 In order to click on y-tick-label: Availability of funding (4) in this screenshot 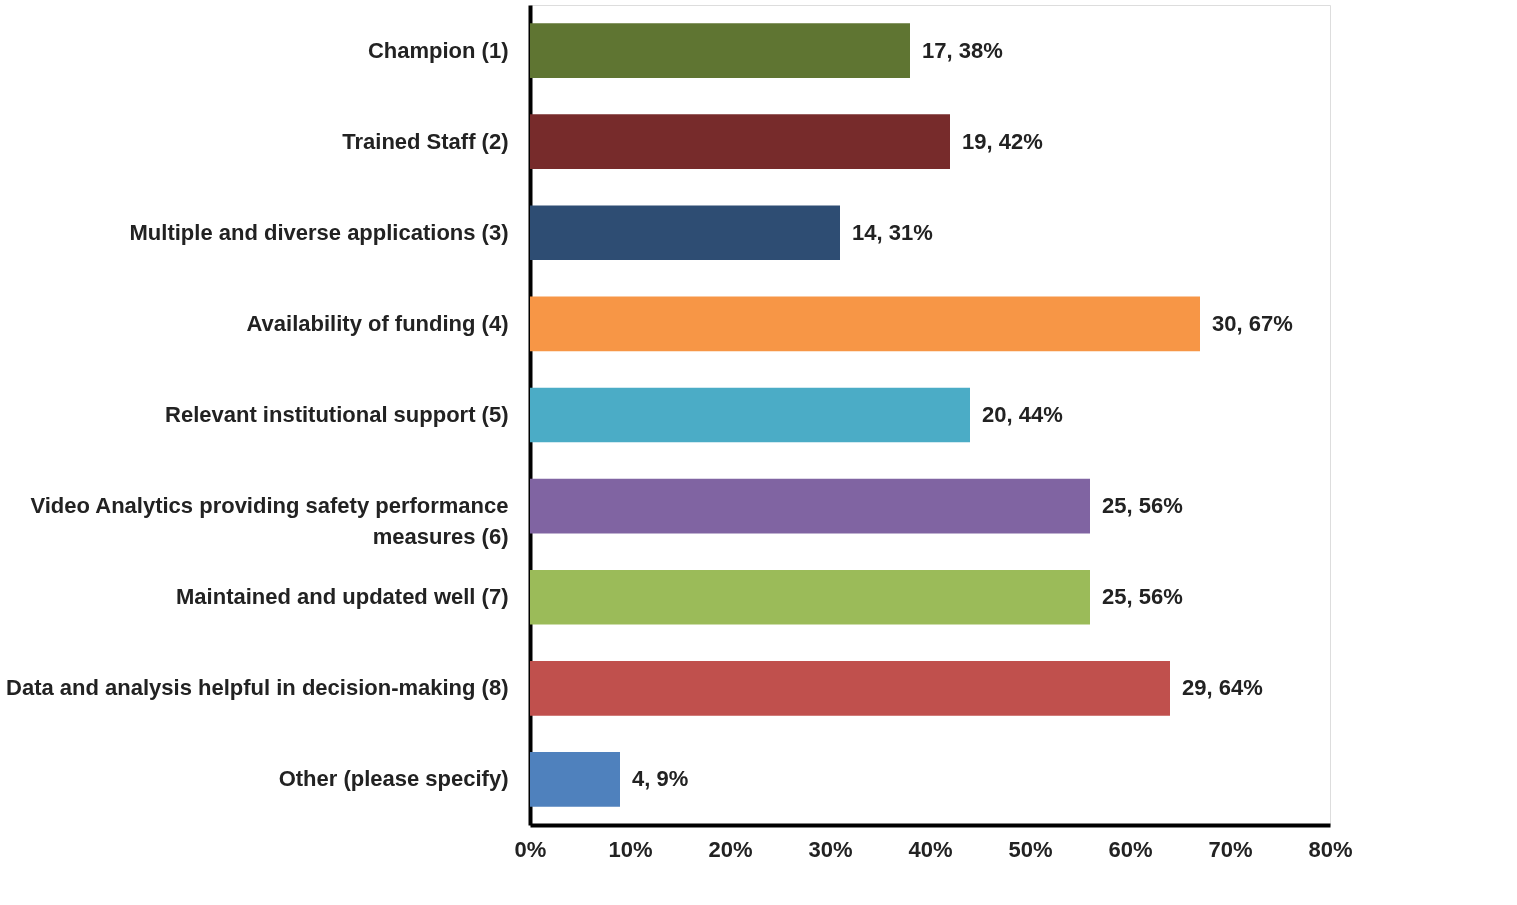, I will do `click(377, 323)`.